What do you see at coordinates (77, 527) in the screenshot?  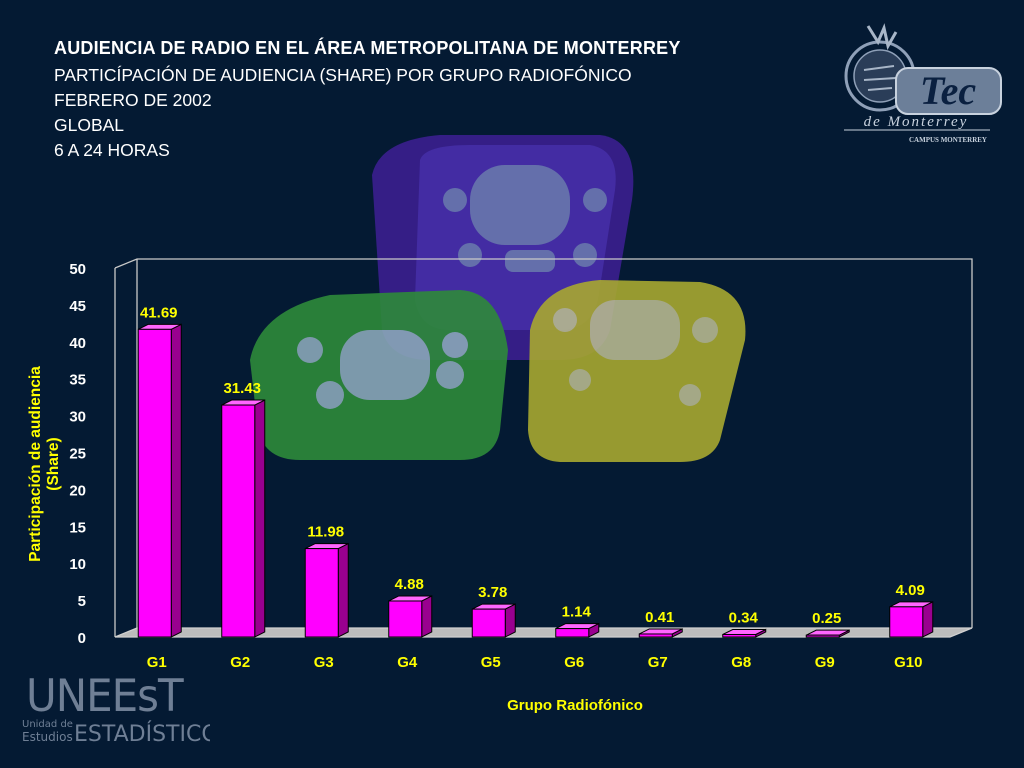 I see `y-tick-label: 15` at bounding box center [77, 527].